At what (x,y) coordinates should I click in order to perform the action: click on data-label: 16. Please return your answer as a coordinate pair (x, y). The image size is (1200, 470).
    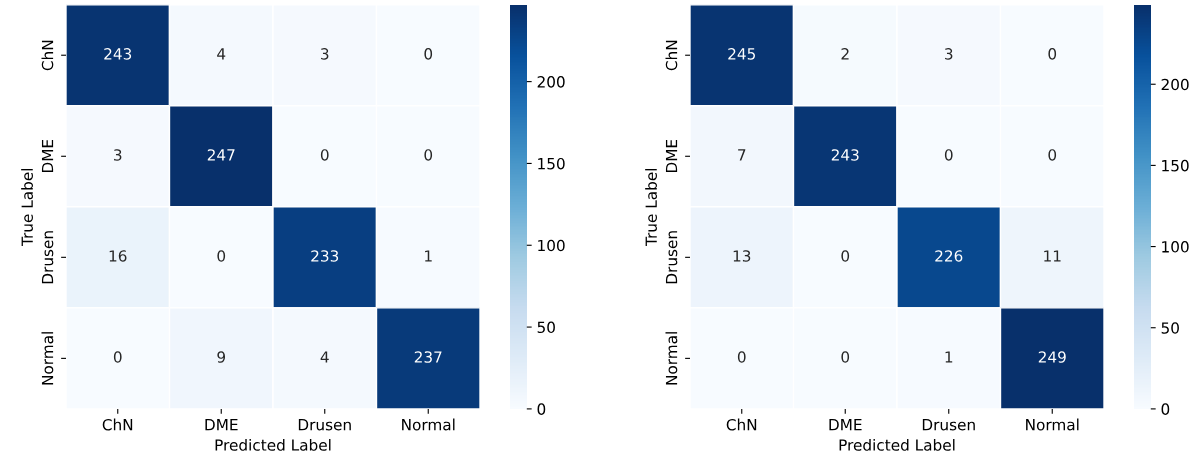
    Looking at the image, I should click on (118, 256).